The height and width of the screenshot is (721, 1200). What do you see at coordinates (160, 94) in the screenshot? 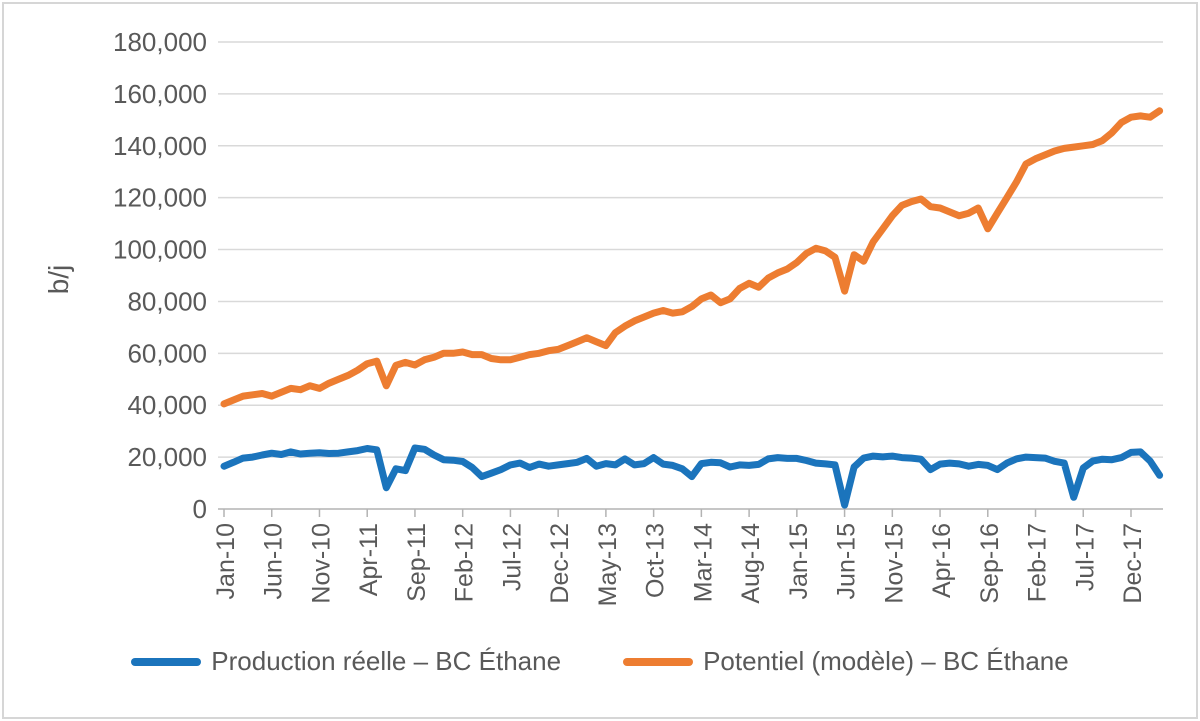
I see `y-tick-label: 160,000` at bounding box center [160, 94].